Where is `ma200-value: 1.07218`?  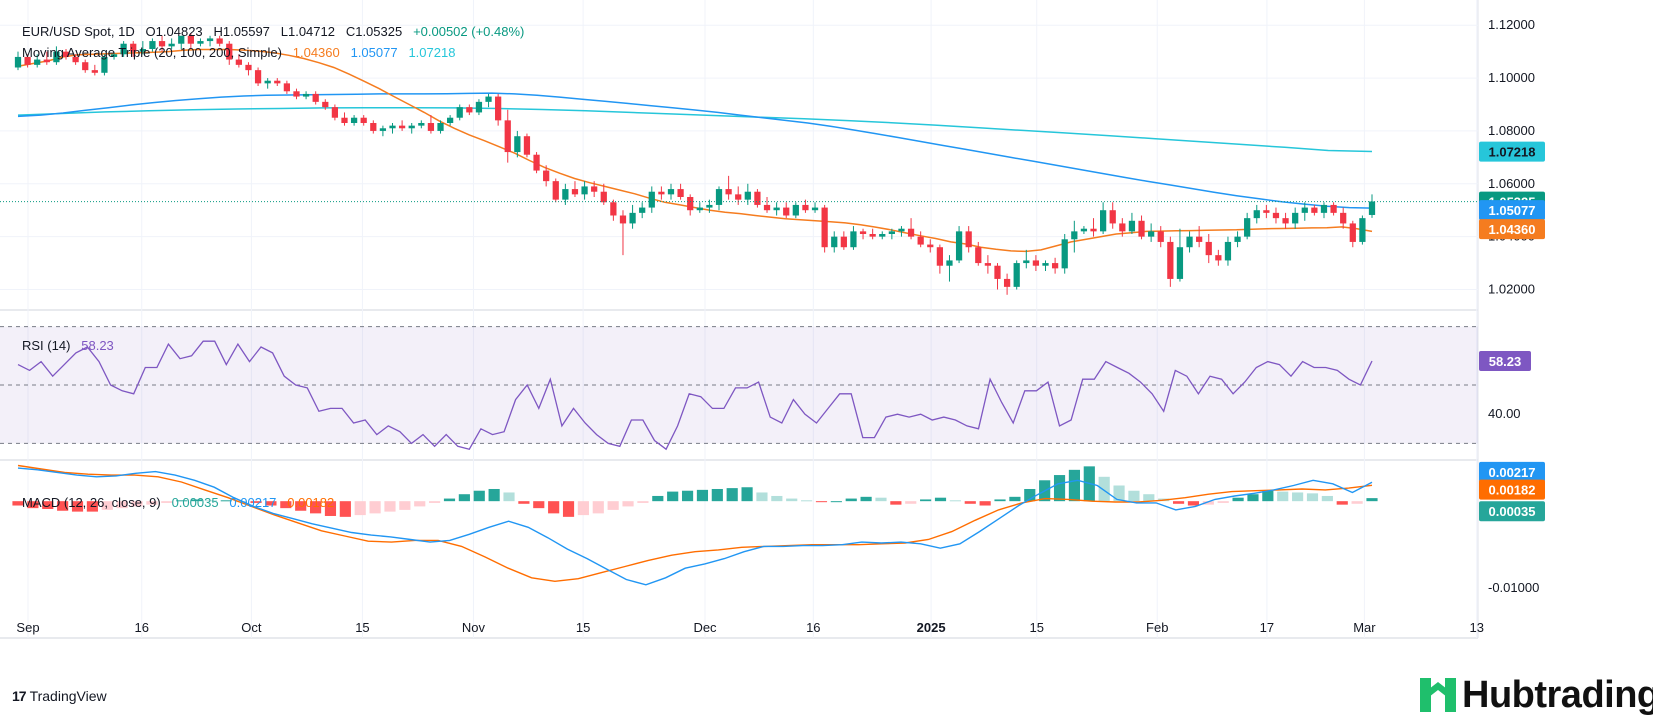
ma200-value: 1.07218 is located at coordinates (432, 52).